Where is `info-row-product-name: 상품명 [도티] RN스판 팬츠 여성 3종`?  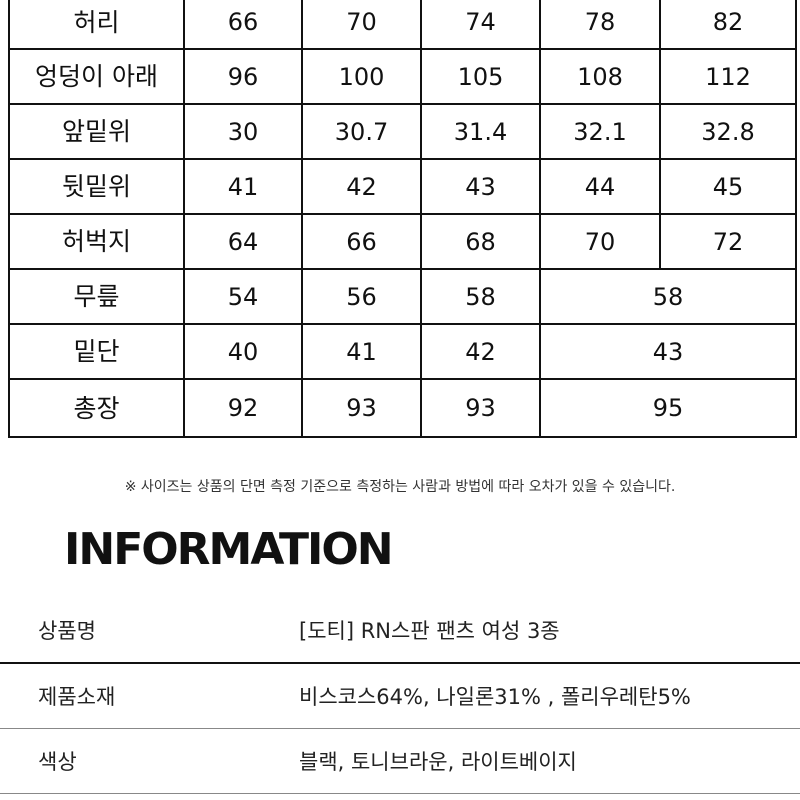 info-row-product-name: 상품명 [도티] RN스판 팬츠 여성 3종 is located at coordinates (400, 630).